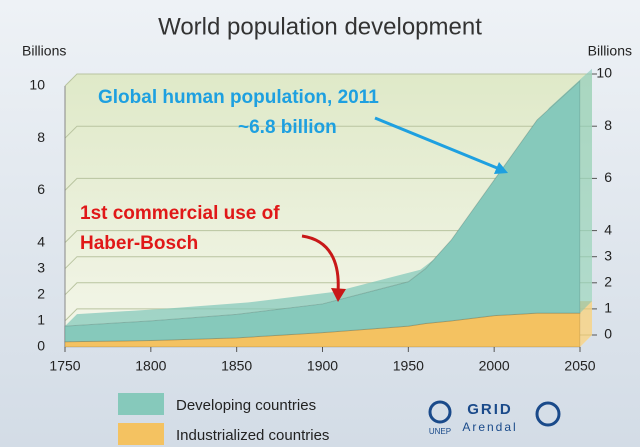  I want to click on y-tick-label: 4, so click(41, 241).